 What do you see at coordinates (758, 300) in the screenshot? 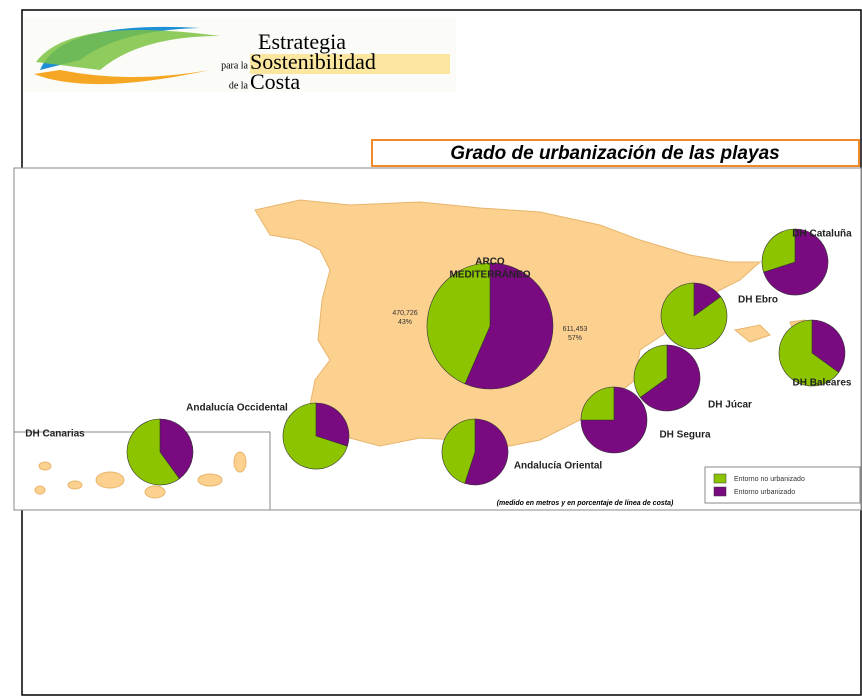
I see `region-label: DH Ebro` at bounding box center [758, 300].